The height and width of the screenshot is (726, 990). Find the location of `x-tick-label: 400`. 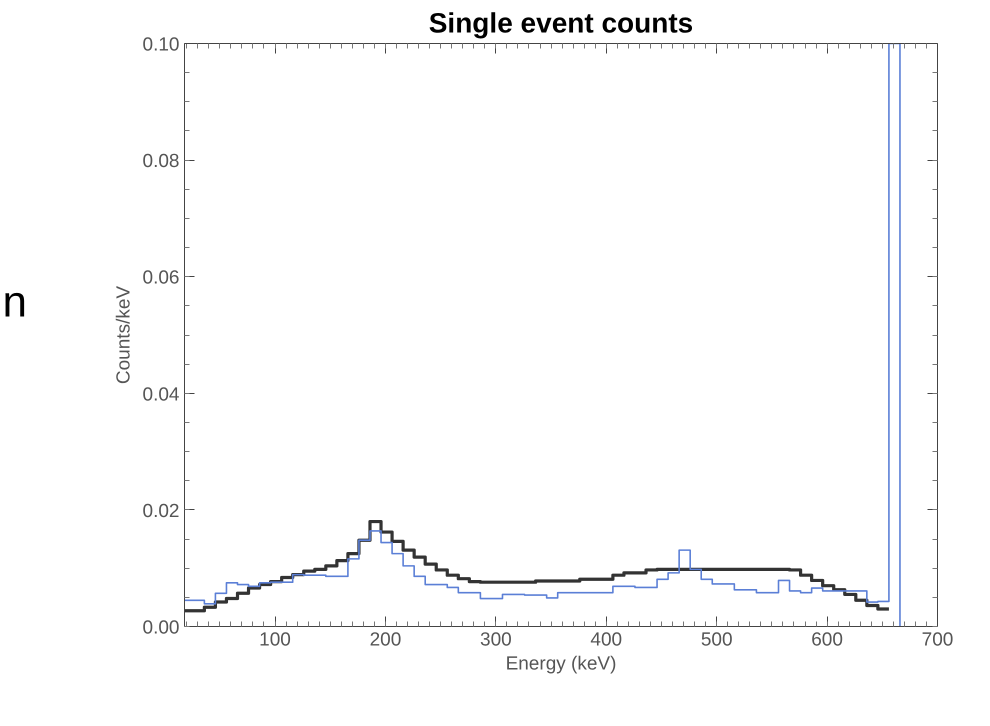

x-tick-label: 400 is located at coordinates (606, 640).